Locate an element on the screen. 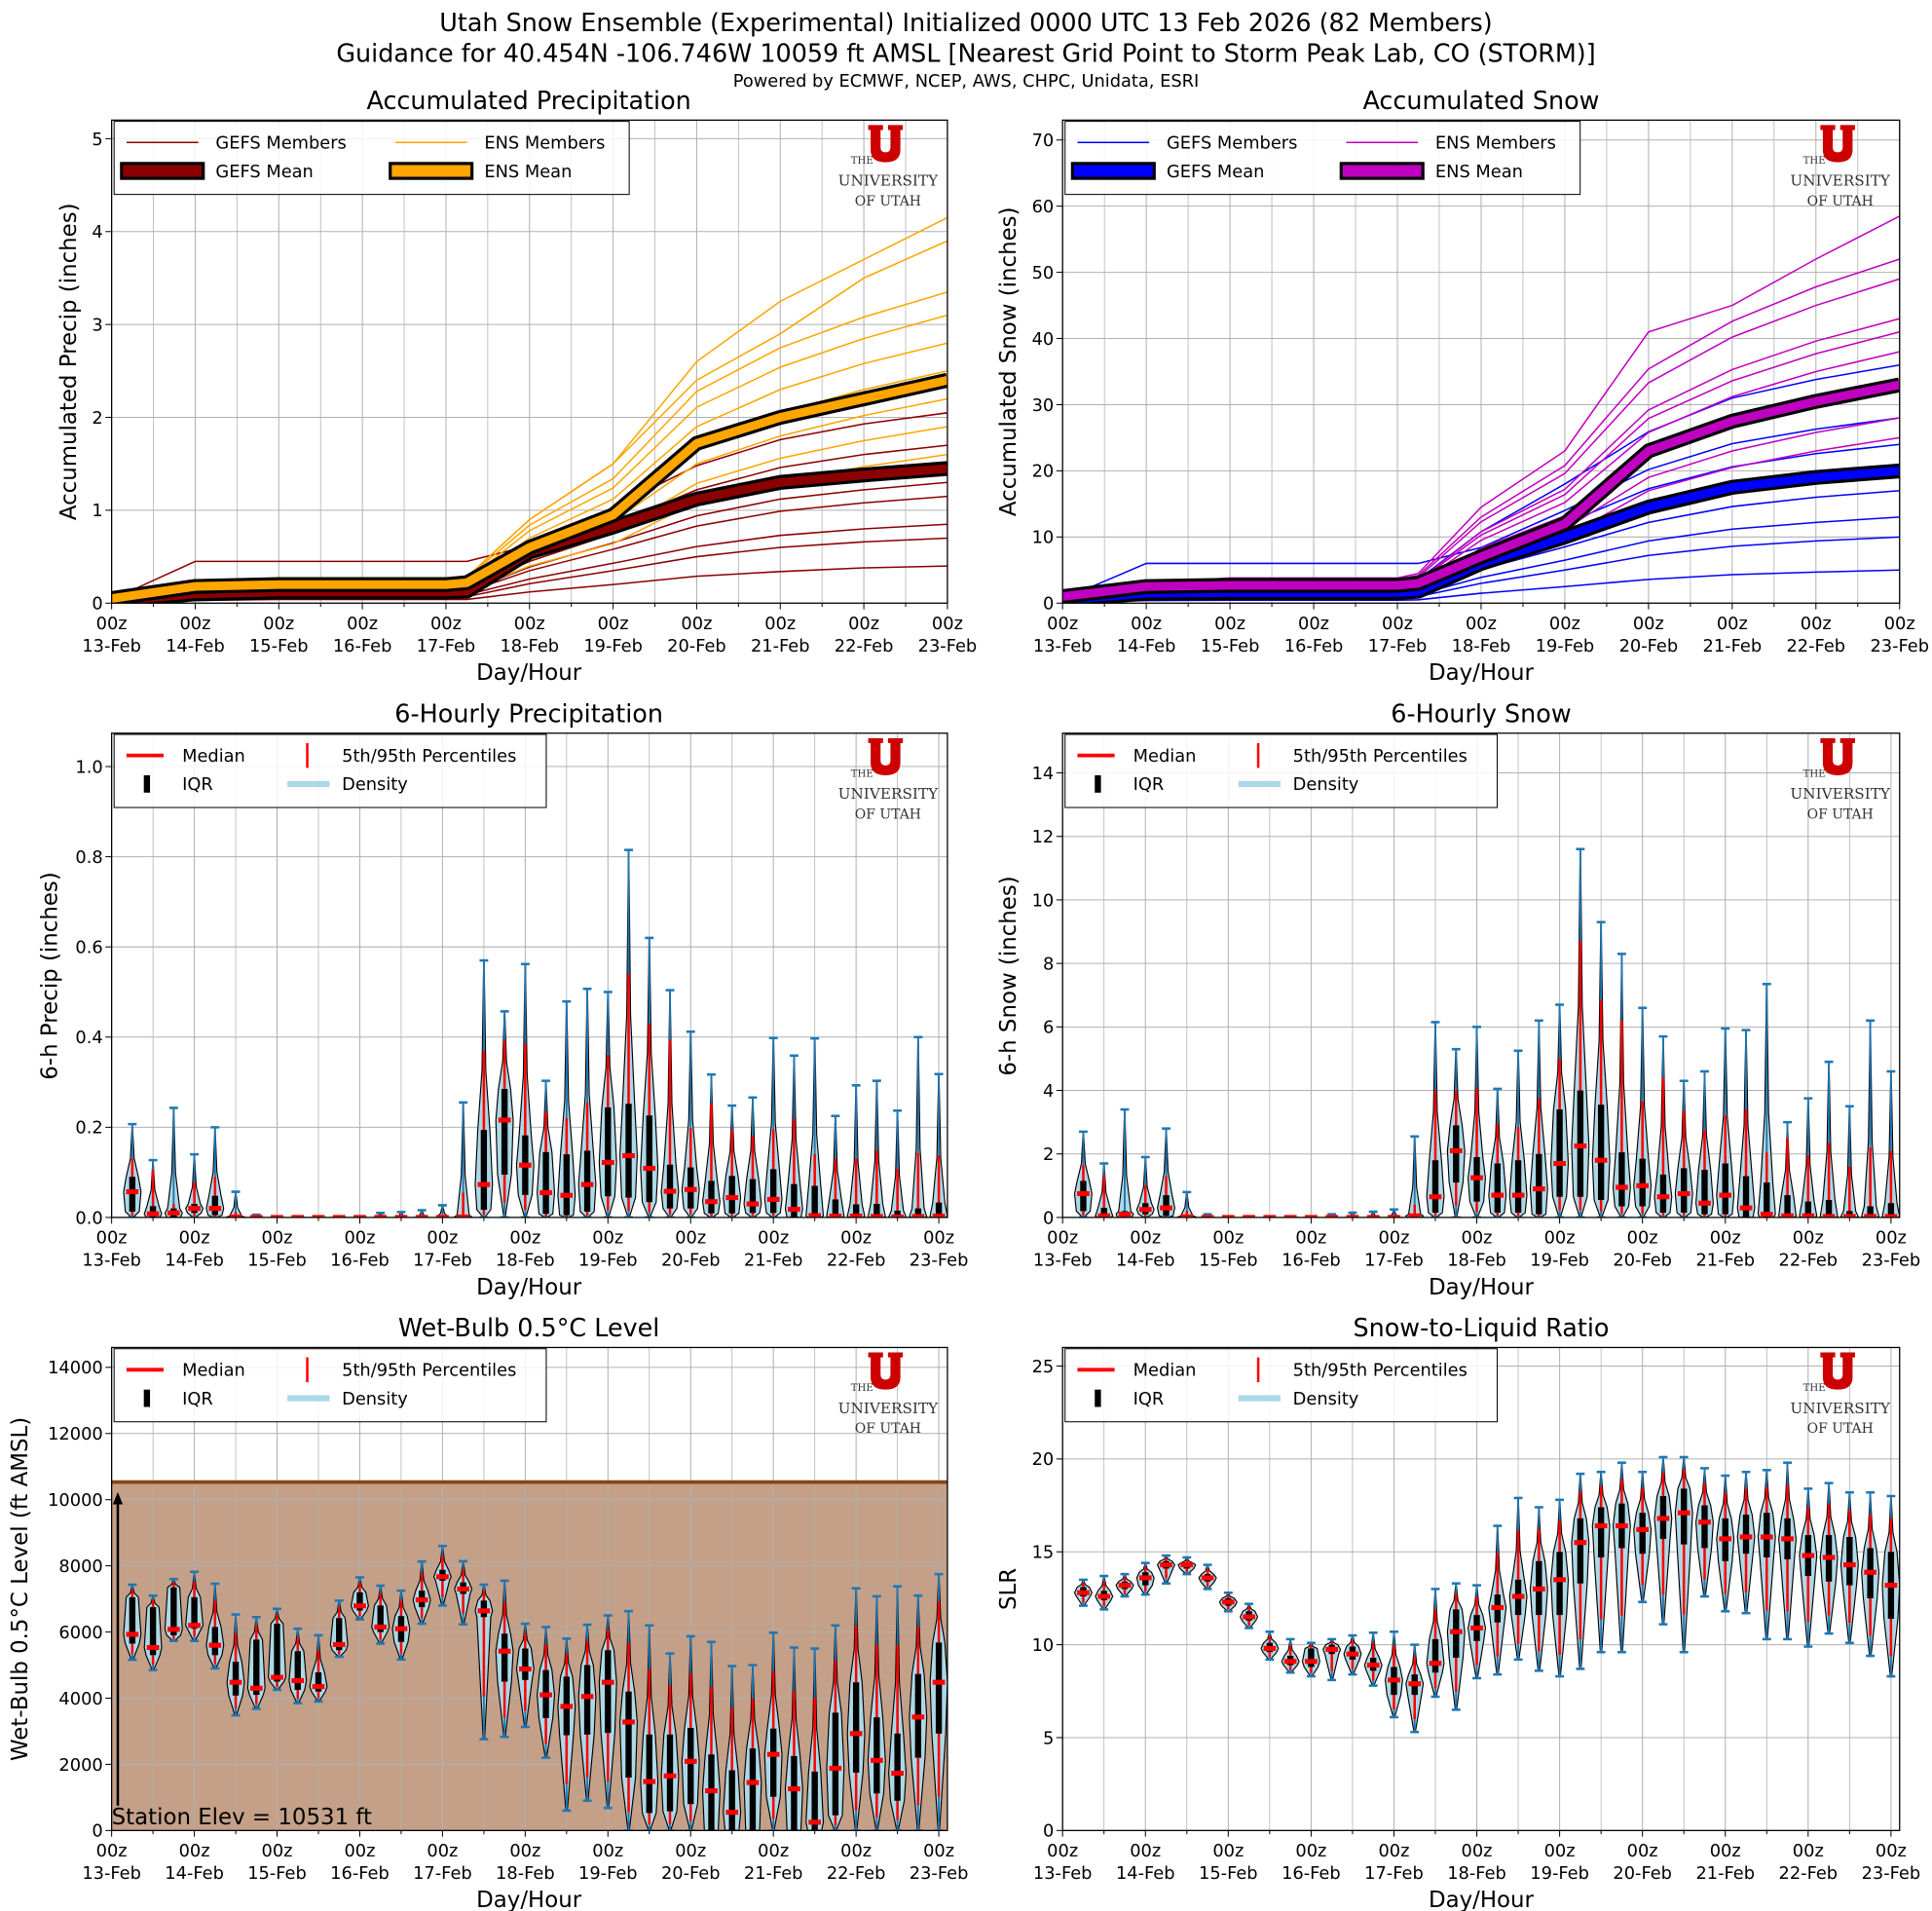 The height and width of the screenshot is (1911, 1932). y-axis-label-acc-snow: Accumulated Snow (inches) is located at coordinates (1009, 361).